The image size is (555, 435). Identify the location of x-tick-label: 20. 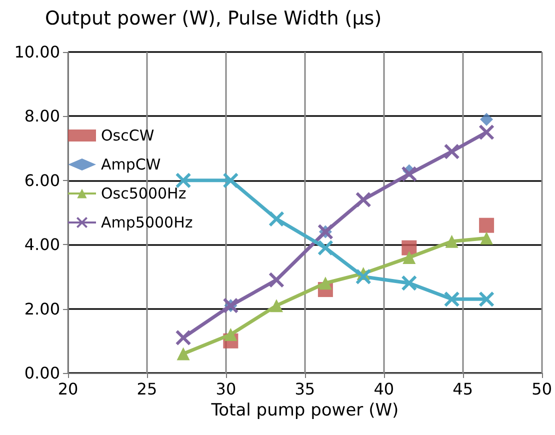
(68, 389).